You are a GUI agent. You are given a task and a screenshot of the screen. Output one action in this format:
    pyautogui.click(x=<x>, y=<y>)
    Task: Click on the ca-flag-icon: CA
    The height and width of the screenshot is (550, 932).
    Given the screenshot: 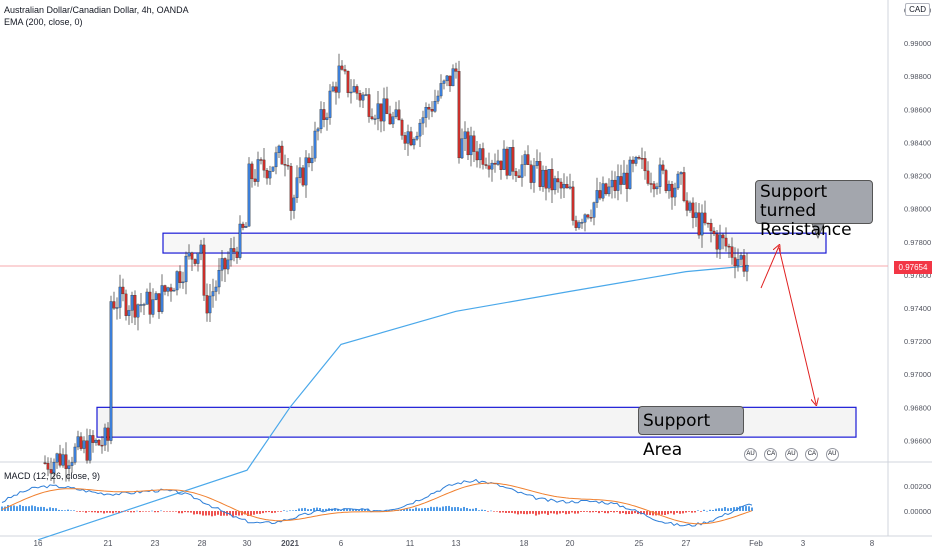 What is the action you would take?
    pyautogui.click(x=771, y=455)
    